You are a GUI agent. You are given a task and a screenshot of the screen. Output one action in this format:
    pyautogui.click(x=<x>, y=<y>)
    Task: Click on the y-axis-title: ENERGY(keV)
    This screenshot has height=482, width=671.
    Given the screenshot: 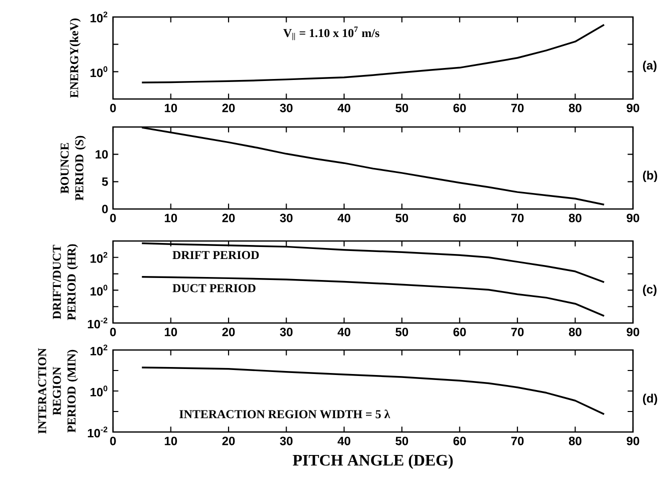 What is the action you would take?
    pyautogui.click(x=75, y=58)
    